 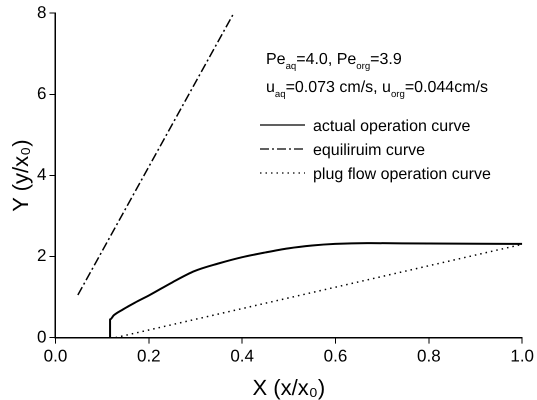 I want to click on x-tick-label: 0.0, so click(x=56, y=356).